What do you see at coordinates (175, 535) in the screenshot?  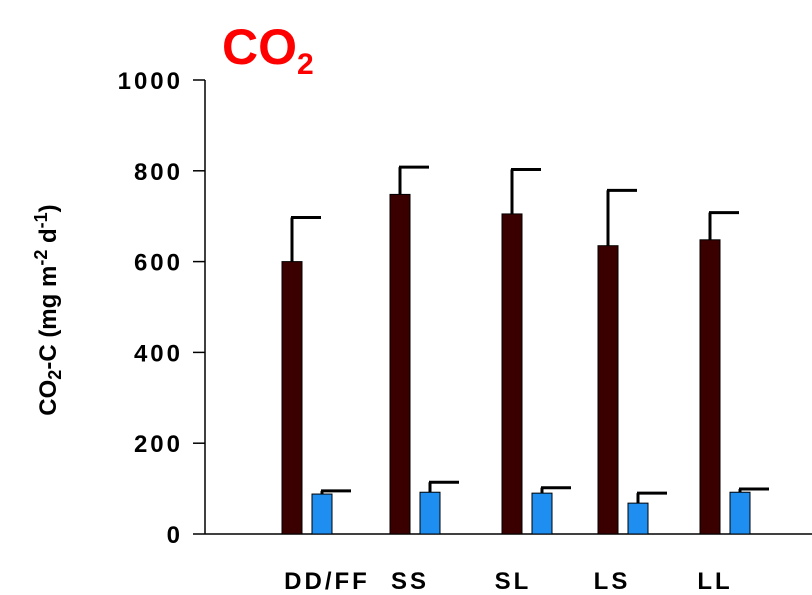 I see `y-tick-label: 0` at bounding box center [175, 535].